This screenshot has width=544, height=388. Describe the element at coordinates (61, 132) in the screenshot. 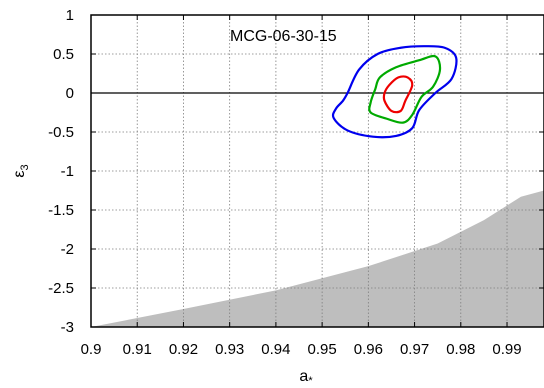

I see `y-tick-label: -0.5` at that location.